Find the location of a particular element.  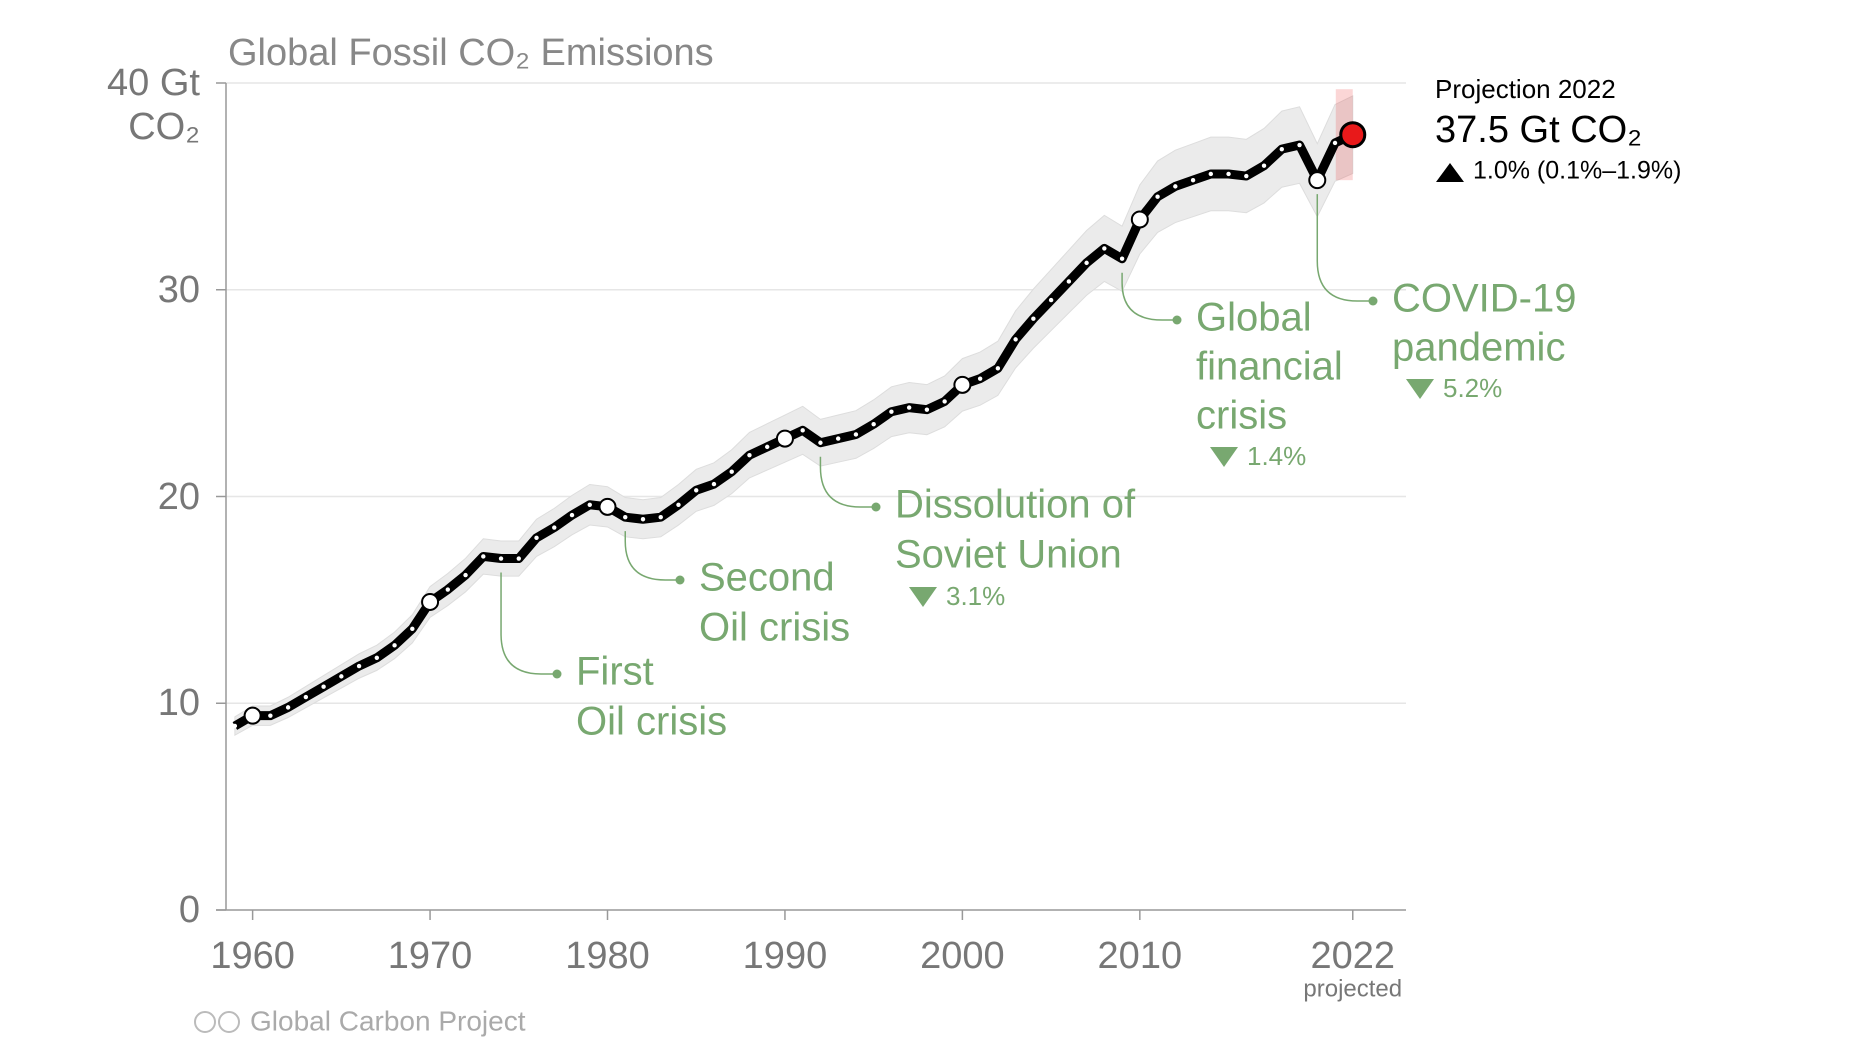

annotation-change: 5.2% is located at coordinates (1472, 388).